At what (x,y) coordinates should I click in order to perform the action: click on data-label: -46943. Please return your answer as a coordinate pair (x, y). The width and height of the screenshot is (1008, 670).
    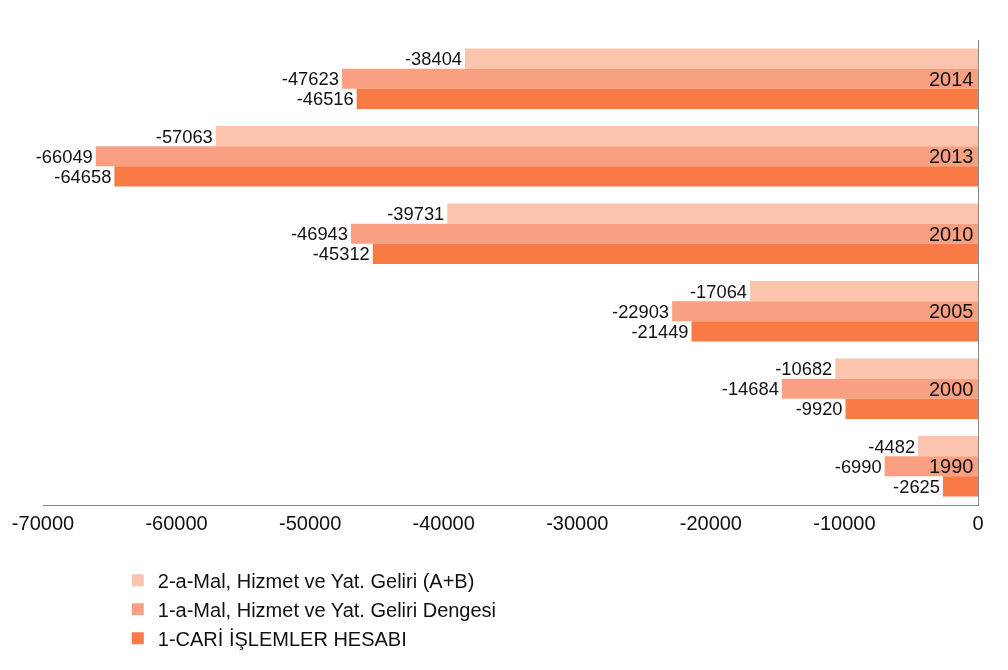
    Looking at the image, I should click on (319, 234).